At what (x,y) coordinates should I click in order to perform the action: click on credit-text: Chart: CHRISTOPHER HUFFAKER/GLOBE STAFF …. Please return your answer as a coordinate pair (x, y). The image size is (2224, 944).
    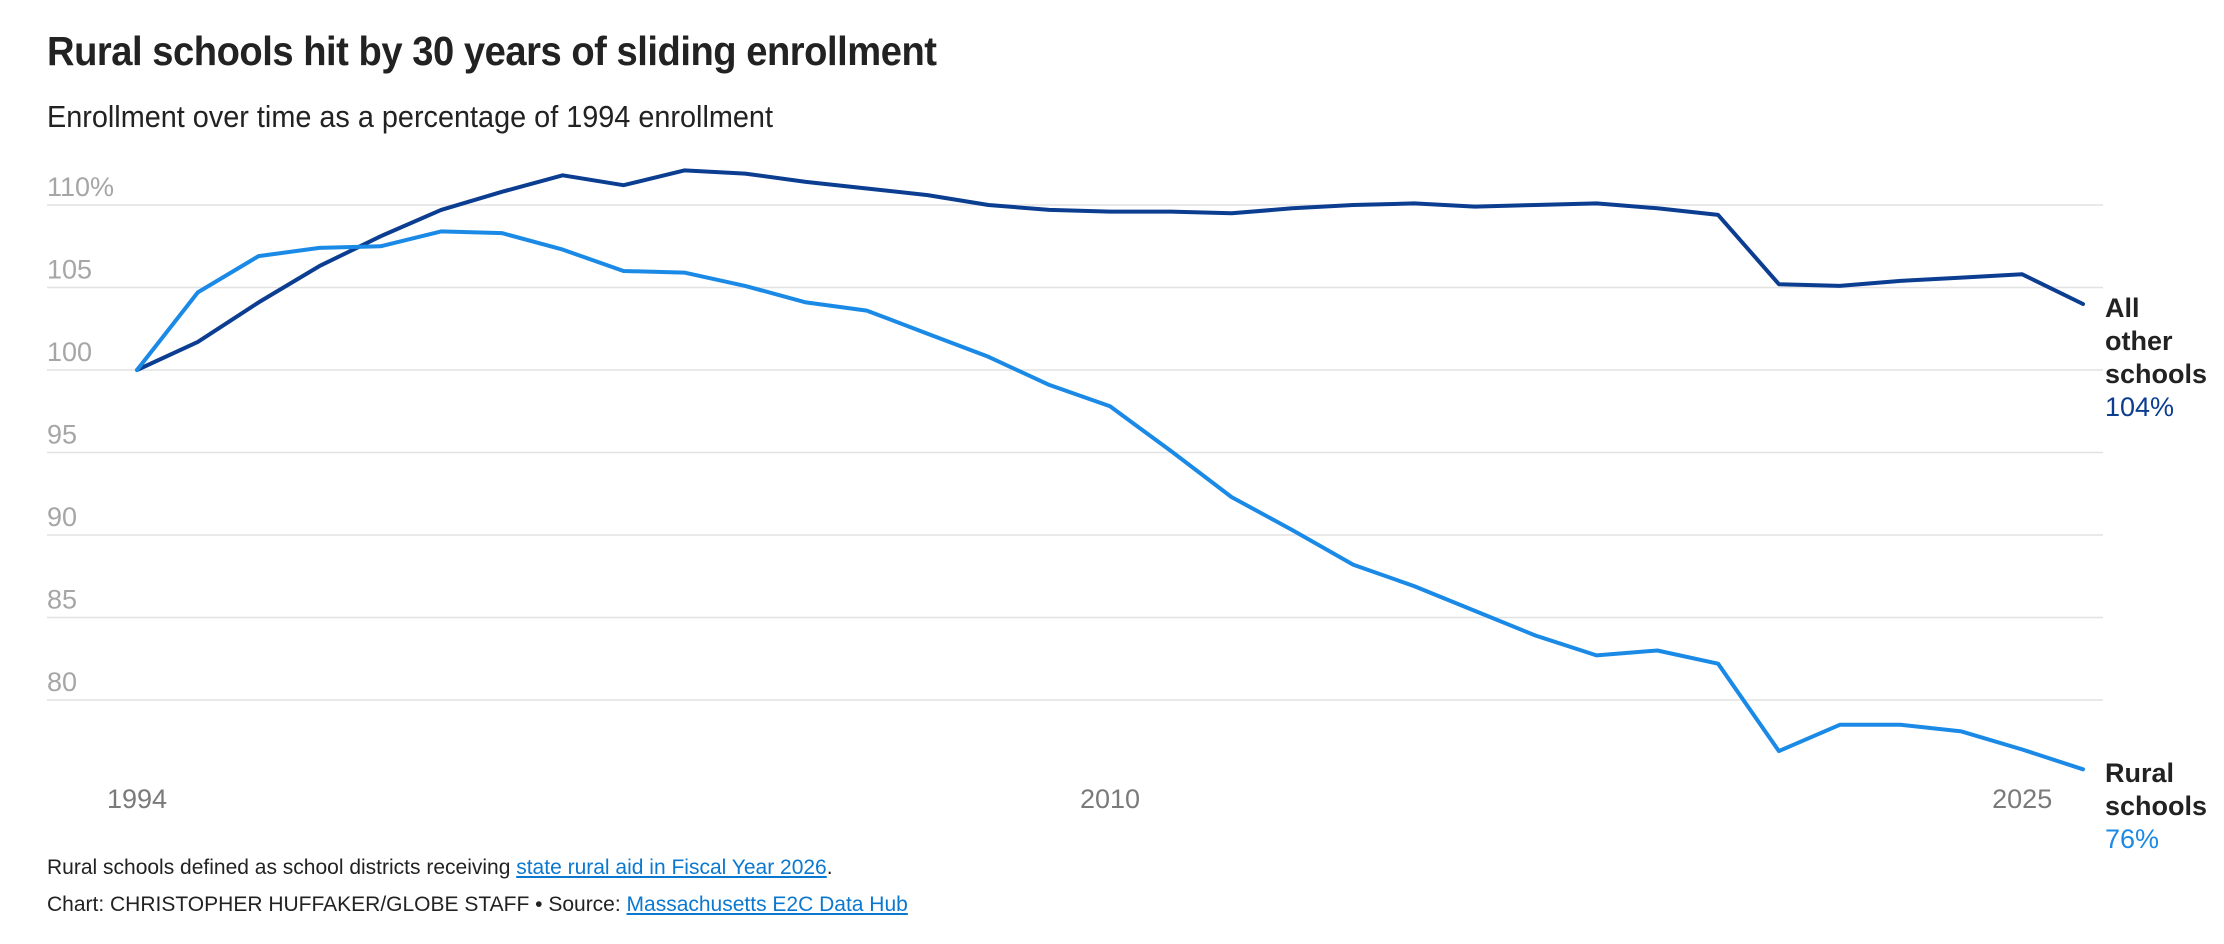
    Looking at the image, I should click on (337, 904).